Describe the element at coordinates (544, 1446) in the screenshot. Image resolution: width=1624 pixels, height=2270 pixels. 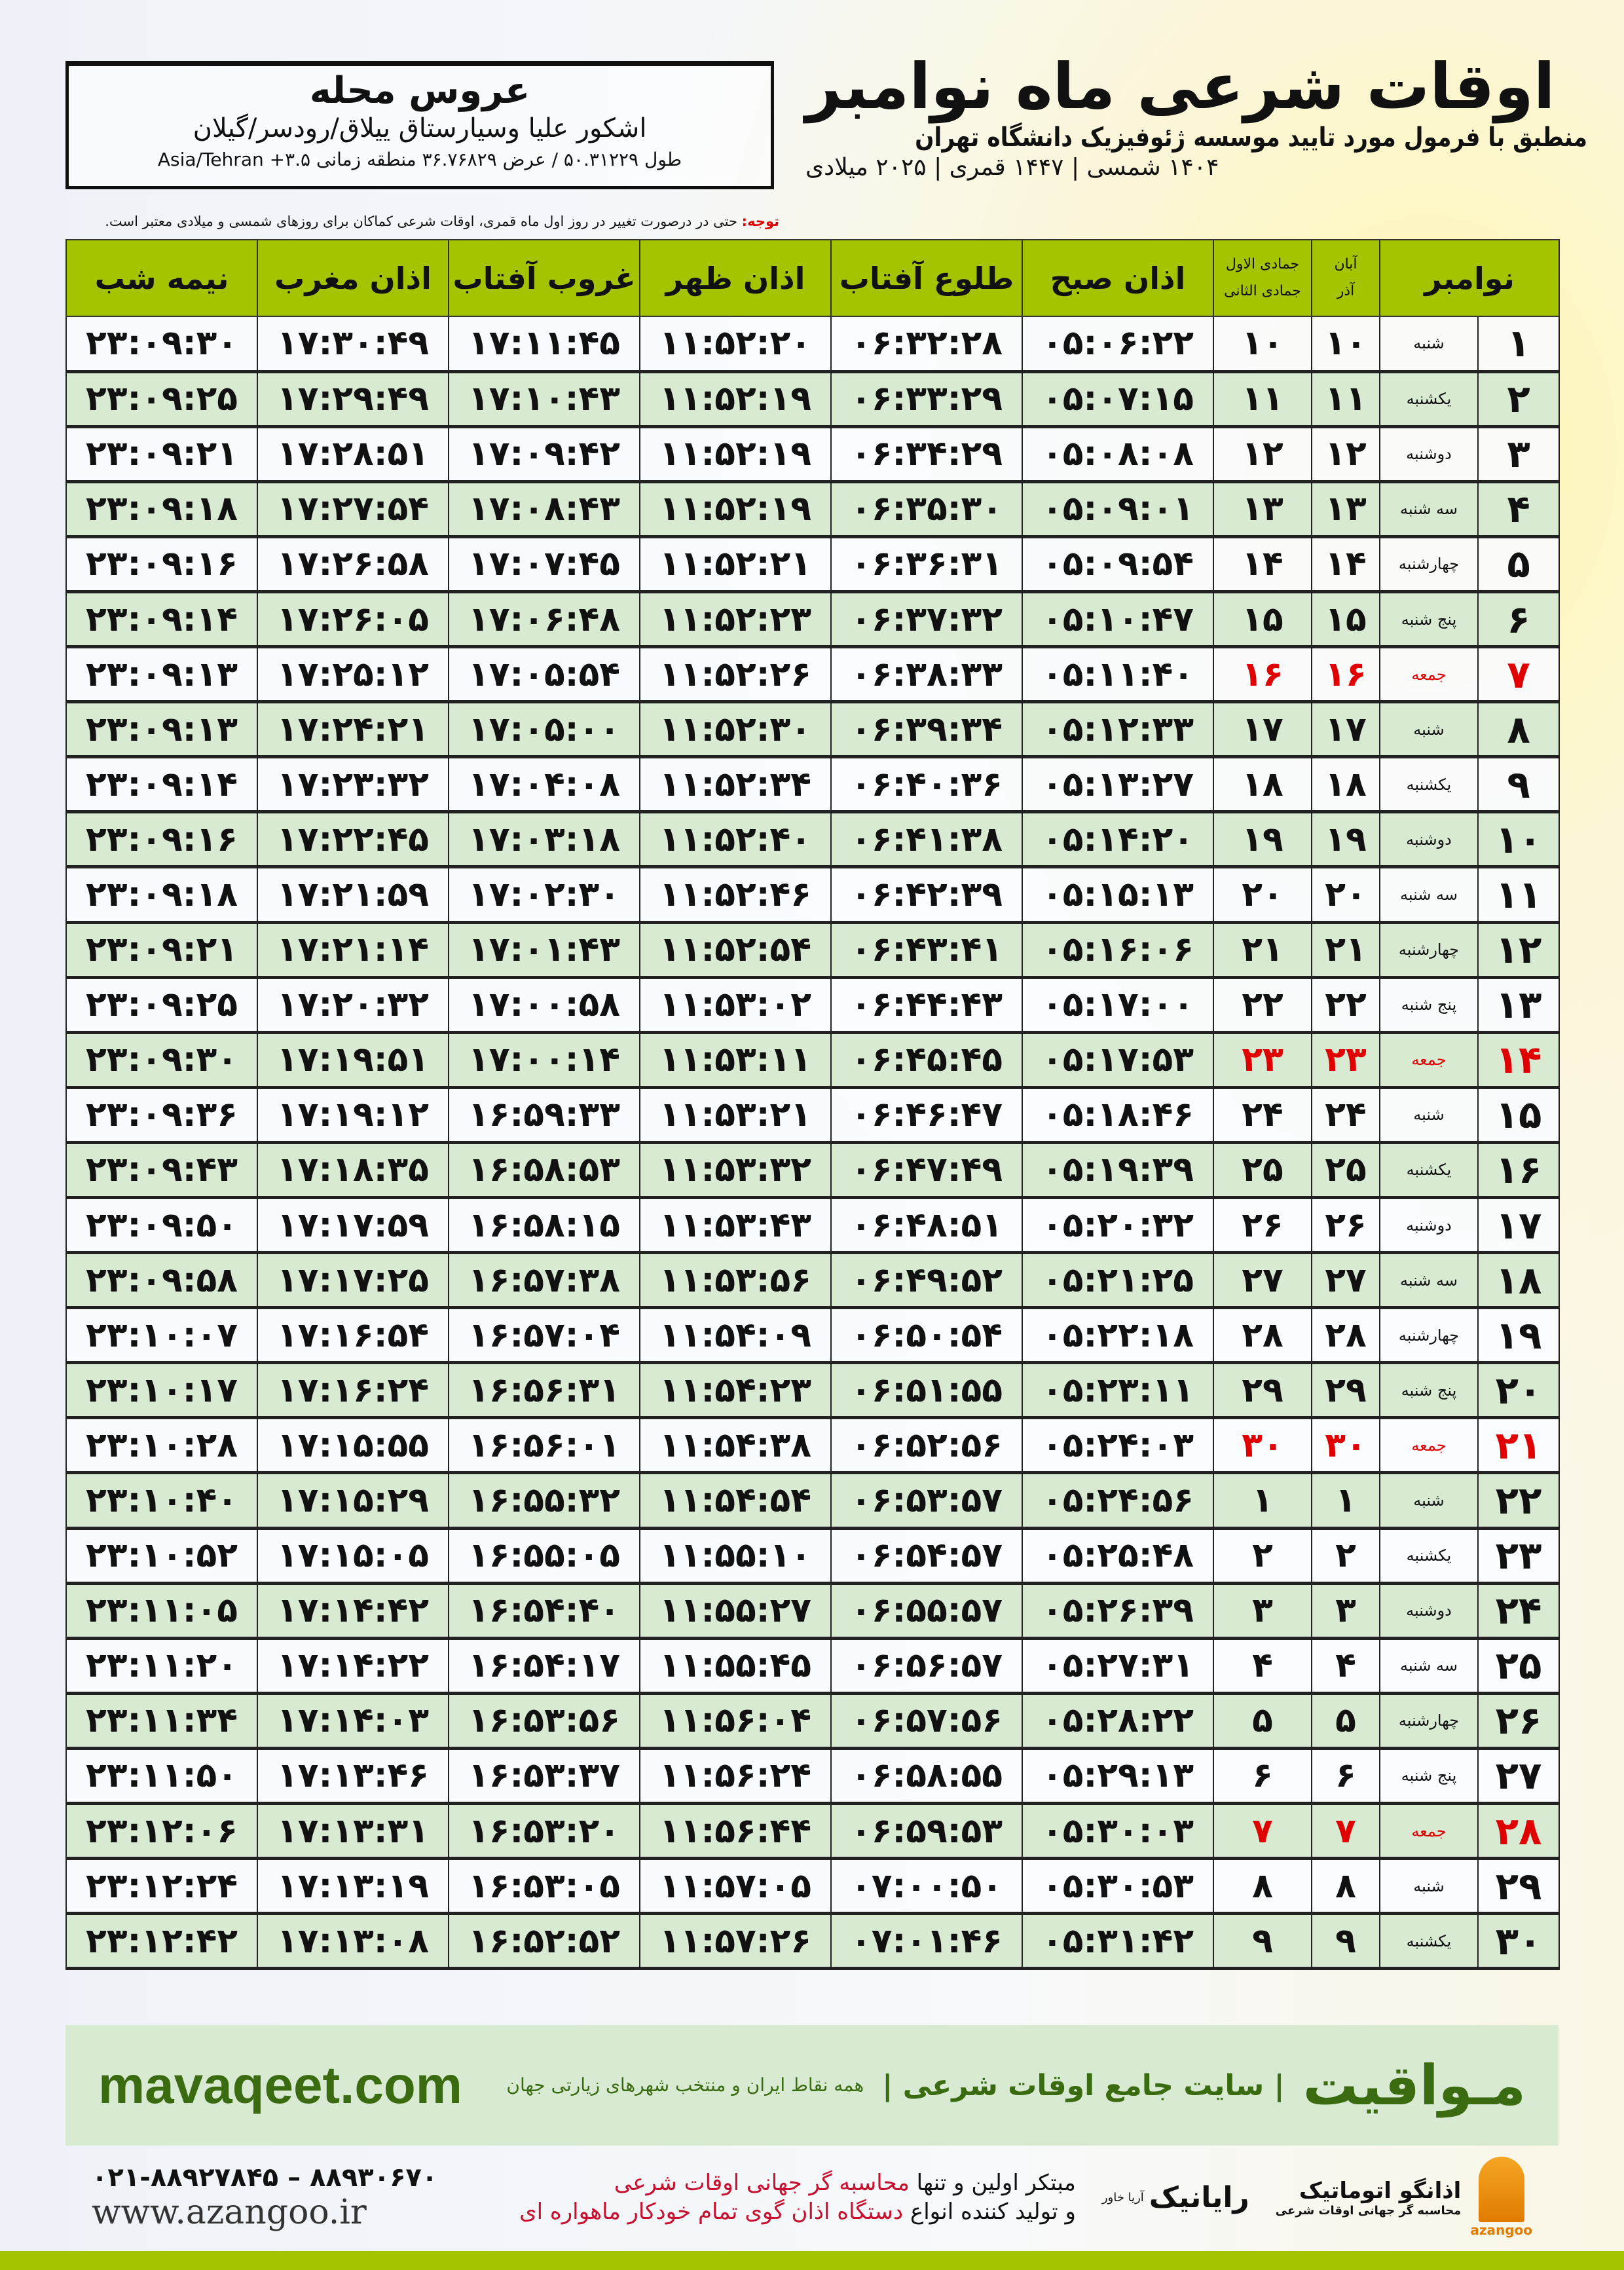
I see `sunset-time: ۱۶:۵۶:۰۱` at that location.